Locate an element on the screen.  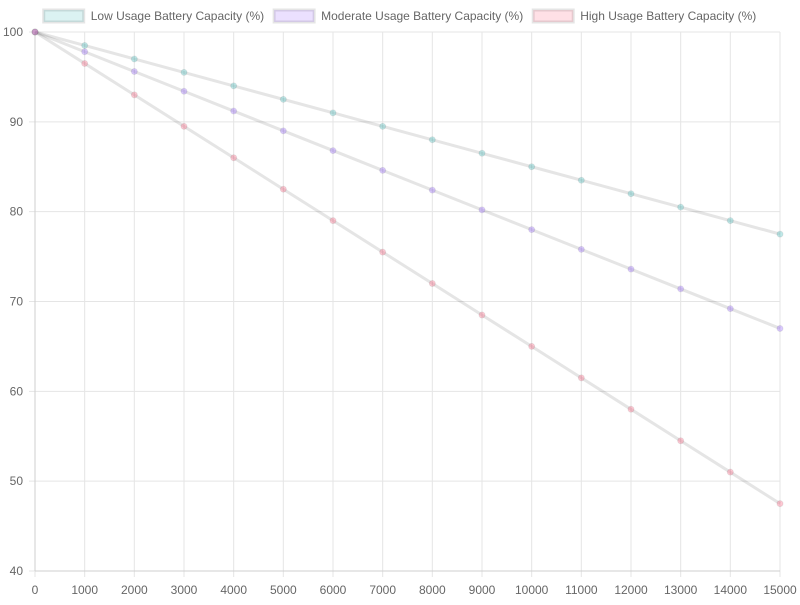
legend-label: Low Usage Battery Capacity (%) is located at coordinates (177, 16).